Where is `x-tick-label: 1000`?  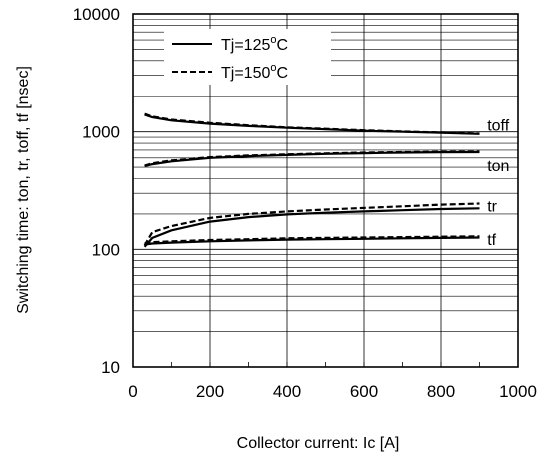
x-tick-label: 1000 is located at coordinates (518, 391).